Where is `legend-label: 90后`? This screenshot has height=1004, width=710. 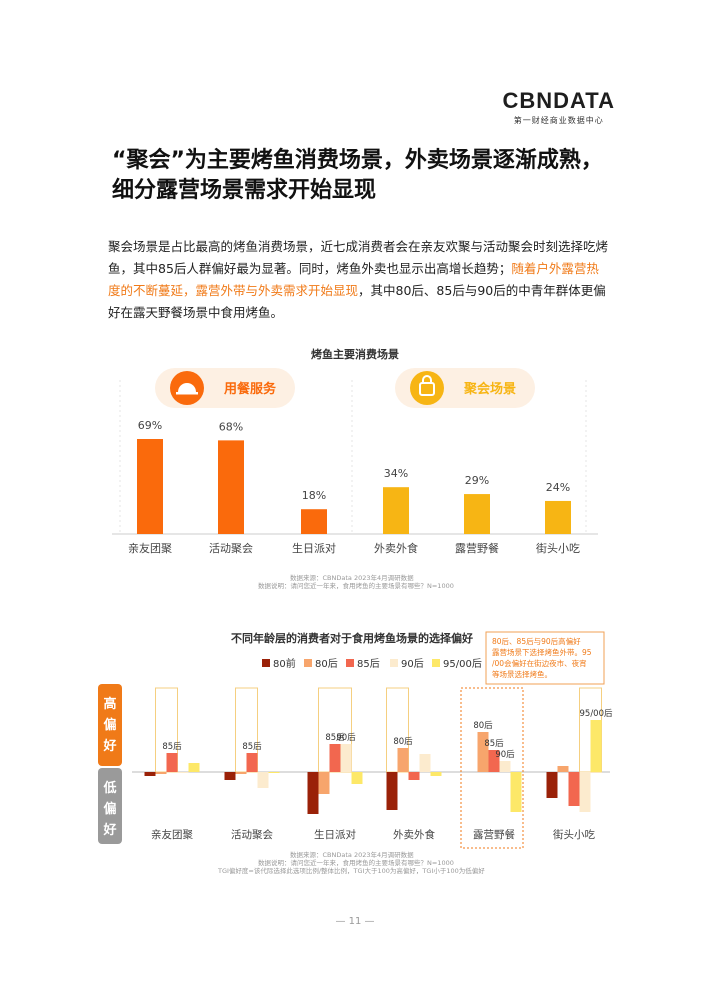 legend-label: 90后 is located at coordinates (412, 664).